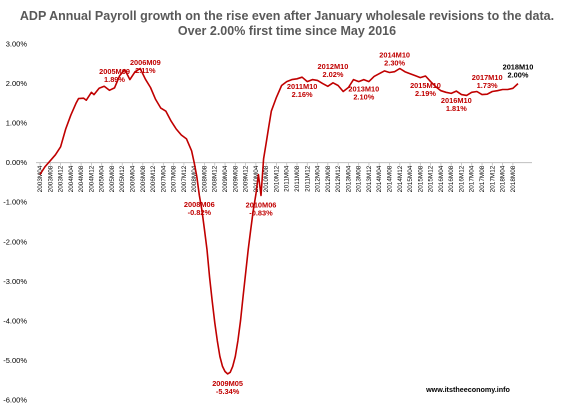 Image resolution: width=561 pixels, height=410 pixels. Describe the element at coordinates (133, 178) in the screenshot. I see `x-tick-label: 2006M04` at that location.